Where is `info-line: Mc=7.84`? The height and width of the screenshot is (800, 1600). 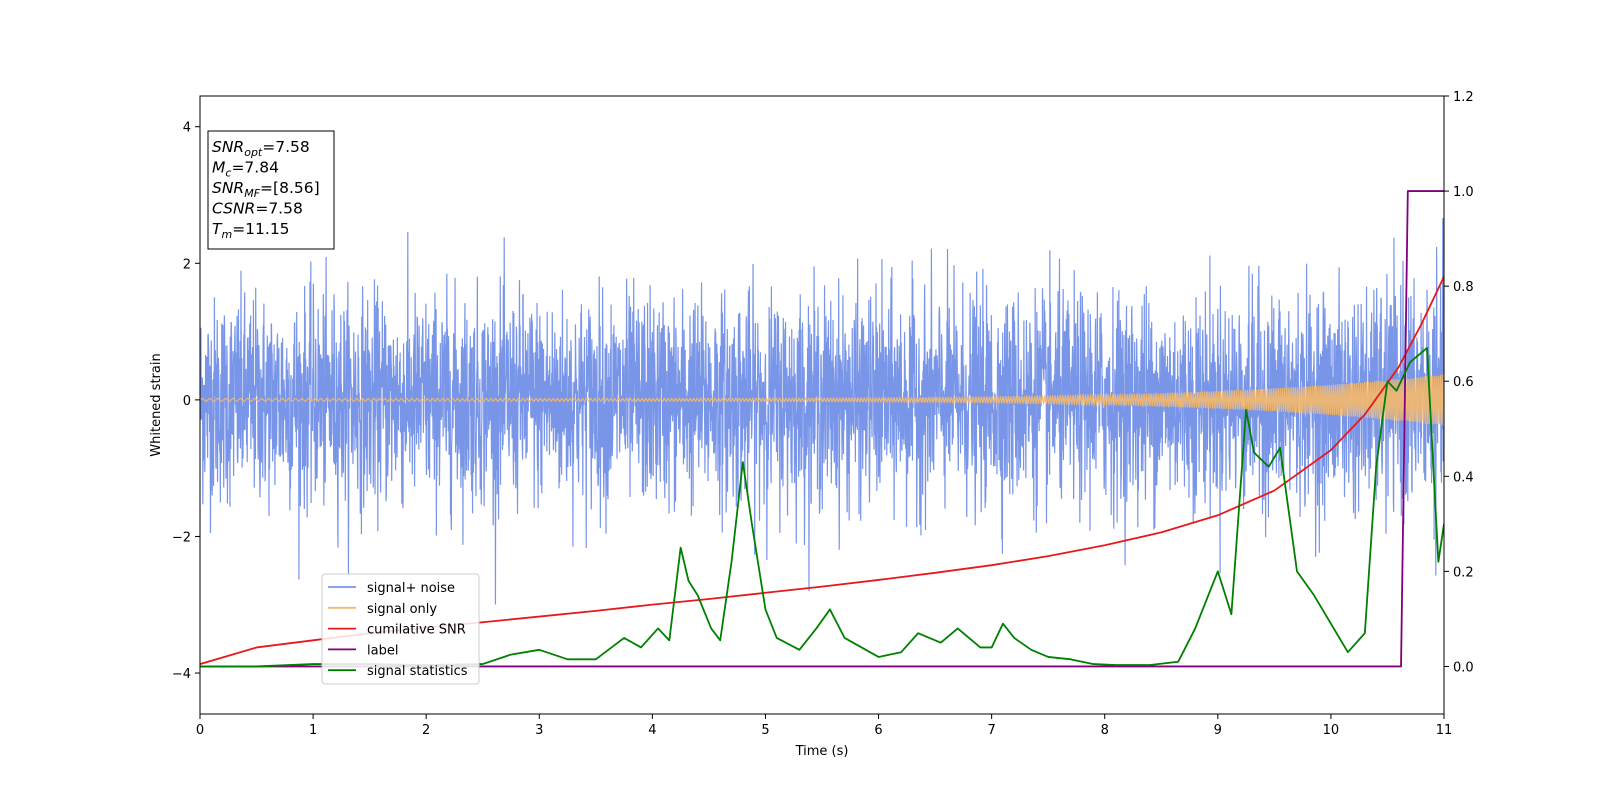
info-line: Mc=7.84 is located at coordinates (245, 169).